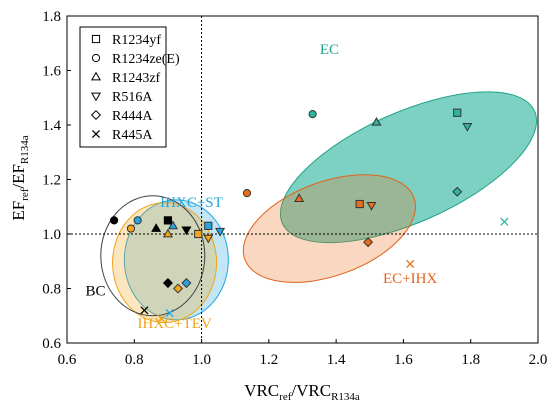 The image size is (550, 409). What do you see at coordinates (167, 283) in the screenshot?
I see `point-bc-r444a` at bounding box center [167, 283].